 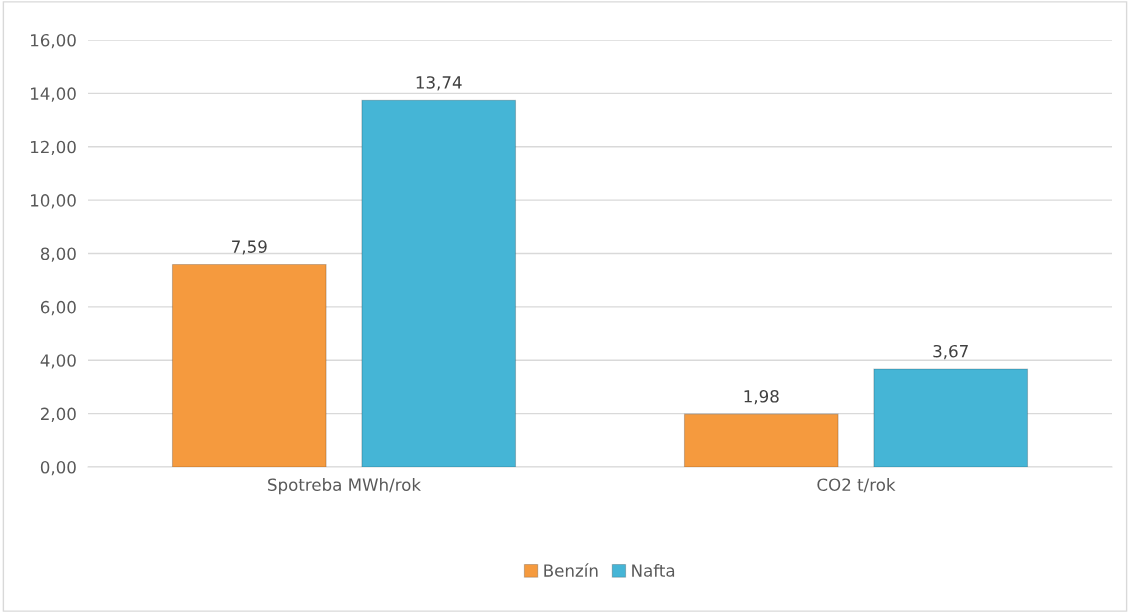 I want to click on x-tick-label: CO2 t/rok, so click(x=856, y=485).